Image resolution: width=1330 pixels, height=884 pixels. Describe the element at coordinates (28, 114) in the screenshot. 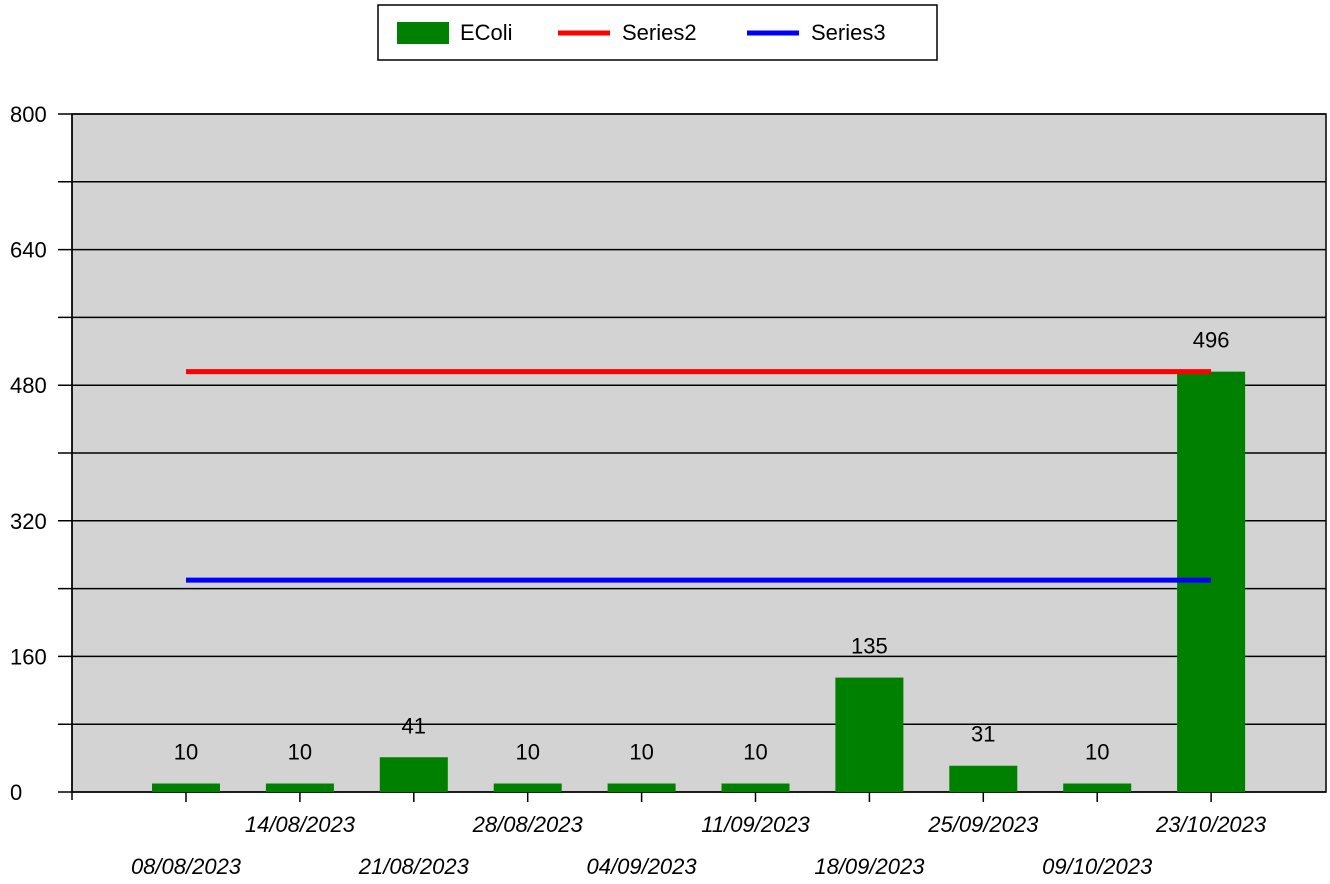

I see `y-tick-label: 800` at that location.